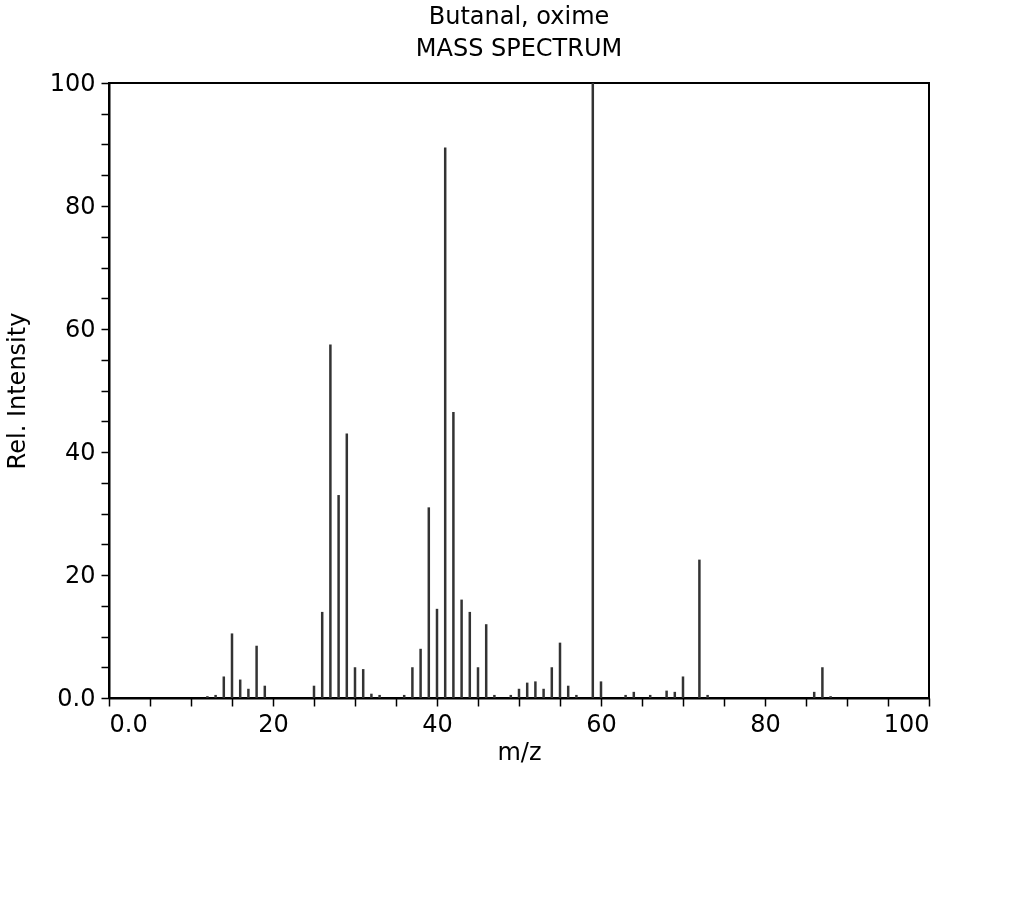 The image size is (1024, 900). What do you see at coordinates (76, 697) in the screenshot?
I see `y-tick-label: 0.0` at bounding box center [76, 697].